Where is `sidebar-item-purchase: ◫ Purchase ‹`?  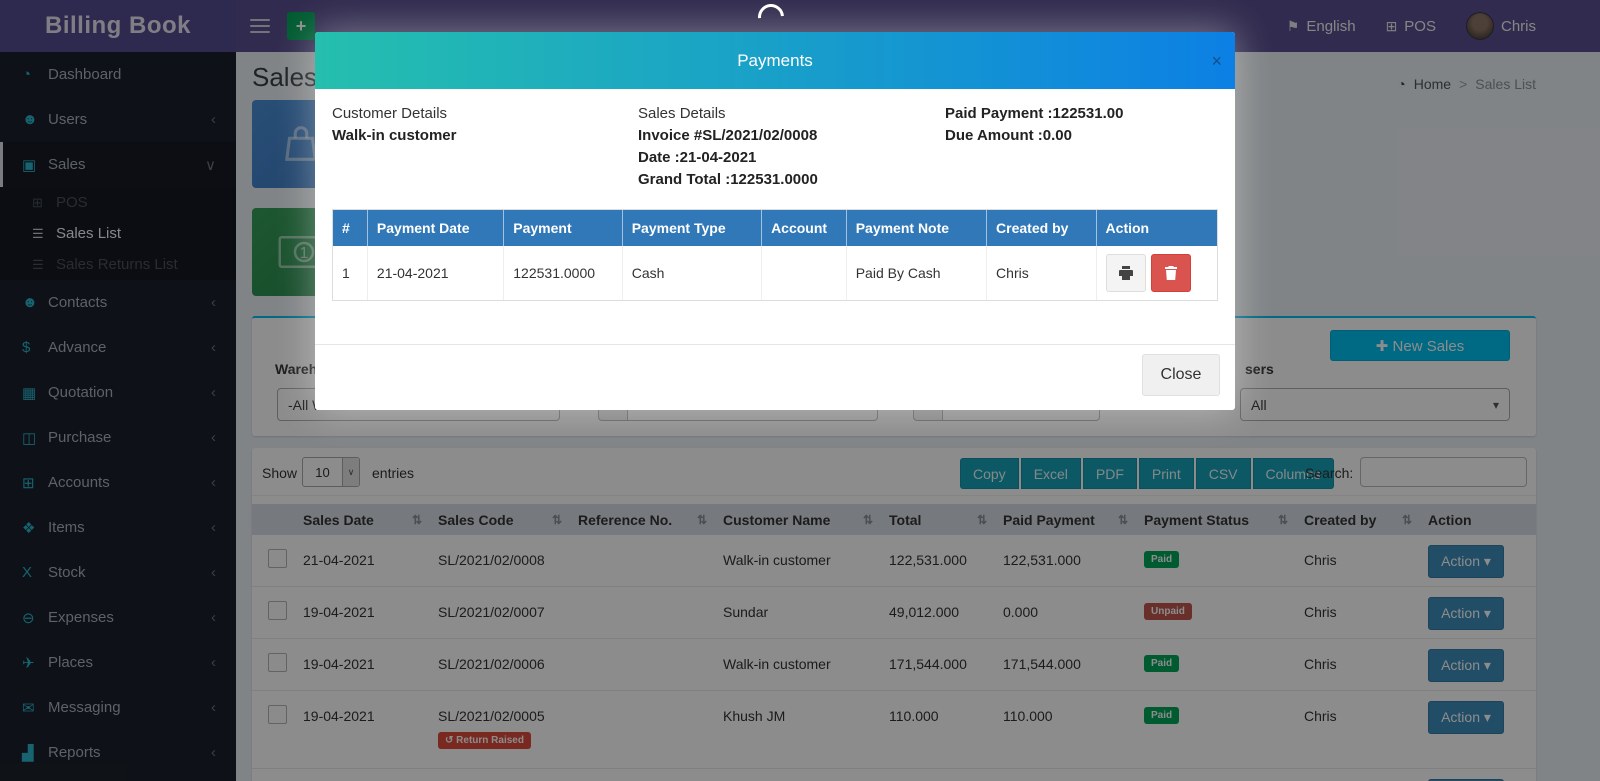 sidebar-item-purchase: ◫ Purchase ‹ is located at coordinates (119, 438).